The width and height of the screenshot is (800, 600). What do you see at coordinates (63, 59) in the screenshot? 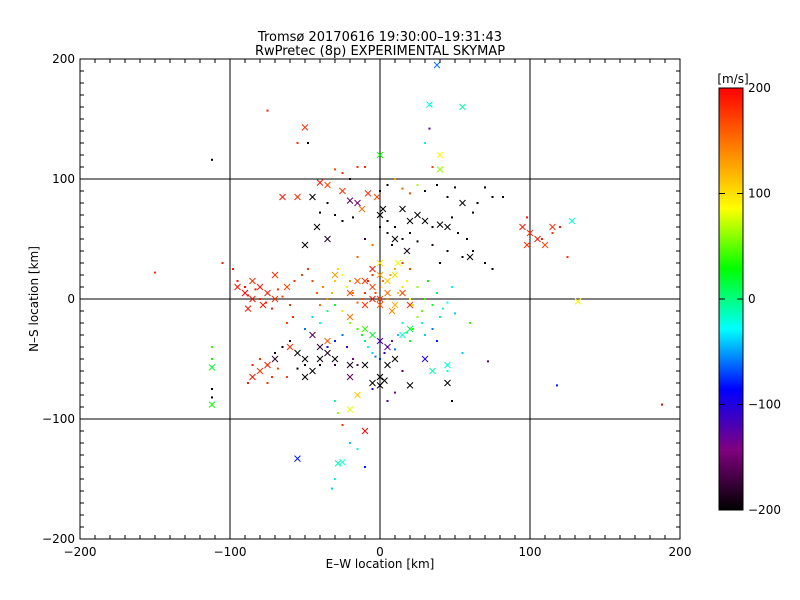
I see `y-tick-label: 200` at bounding box center [63, 59].